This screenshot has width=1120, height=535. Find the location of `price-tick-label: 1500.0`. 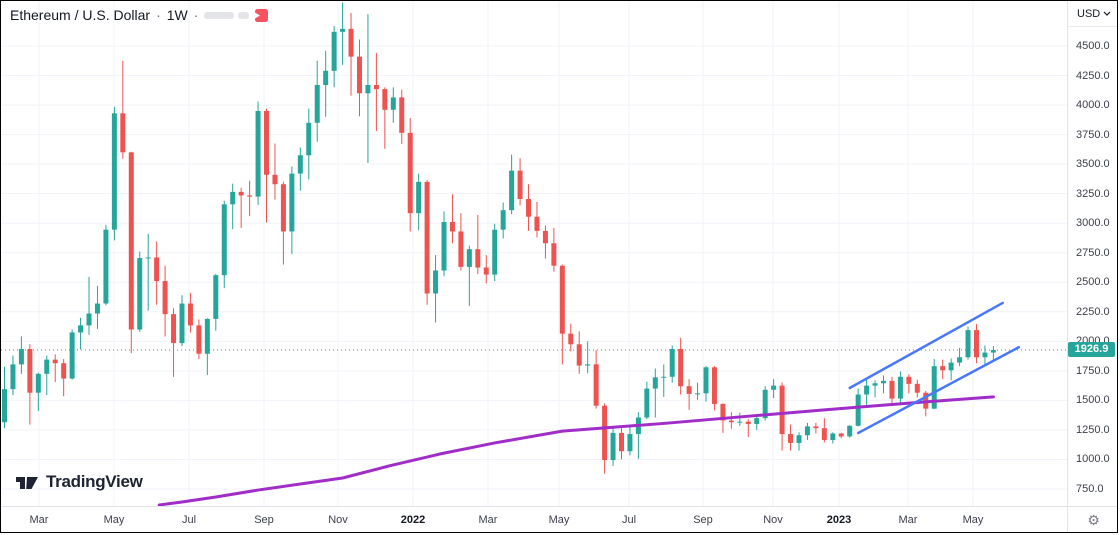

price-tick-label: 1500.0 is located at coordinates (1093, 400).